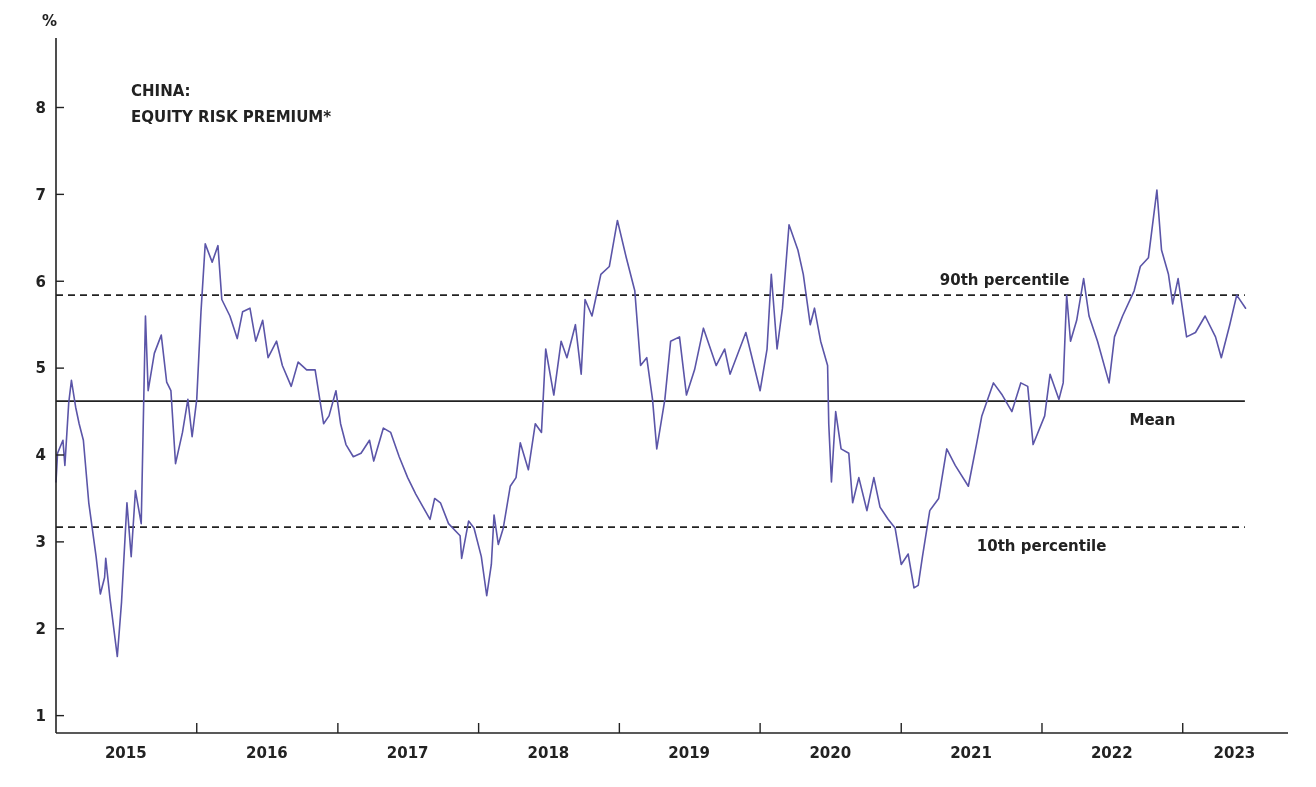 This screenshot has height=787, width=1316. Describe the element at coordinates (40, 368) in the screenshot. I see `y-tick-label: 5` at that location.